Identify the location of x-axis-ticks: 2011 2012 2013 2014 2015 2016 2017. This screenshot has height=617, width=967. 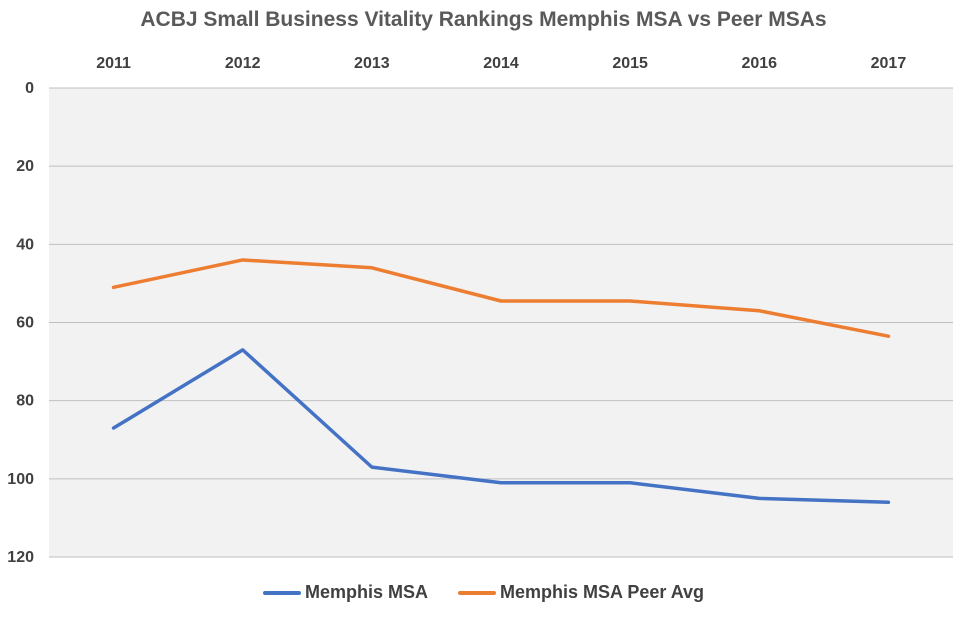
(501, 63).